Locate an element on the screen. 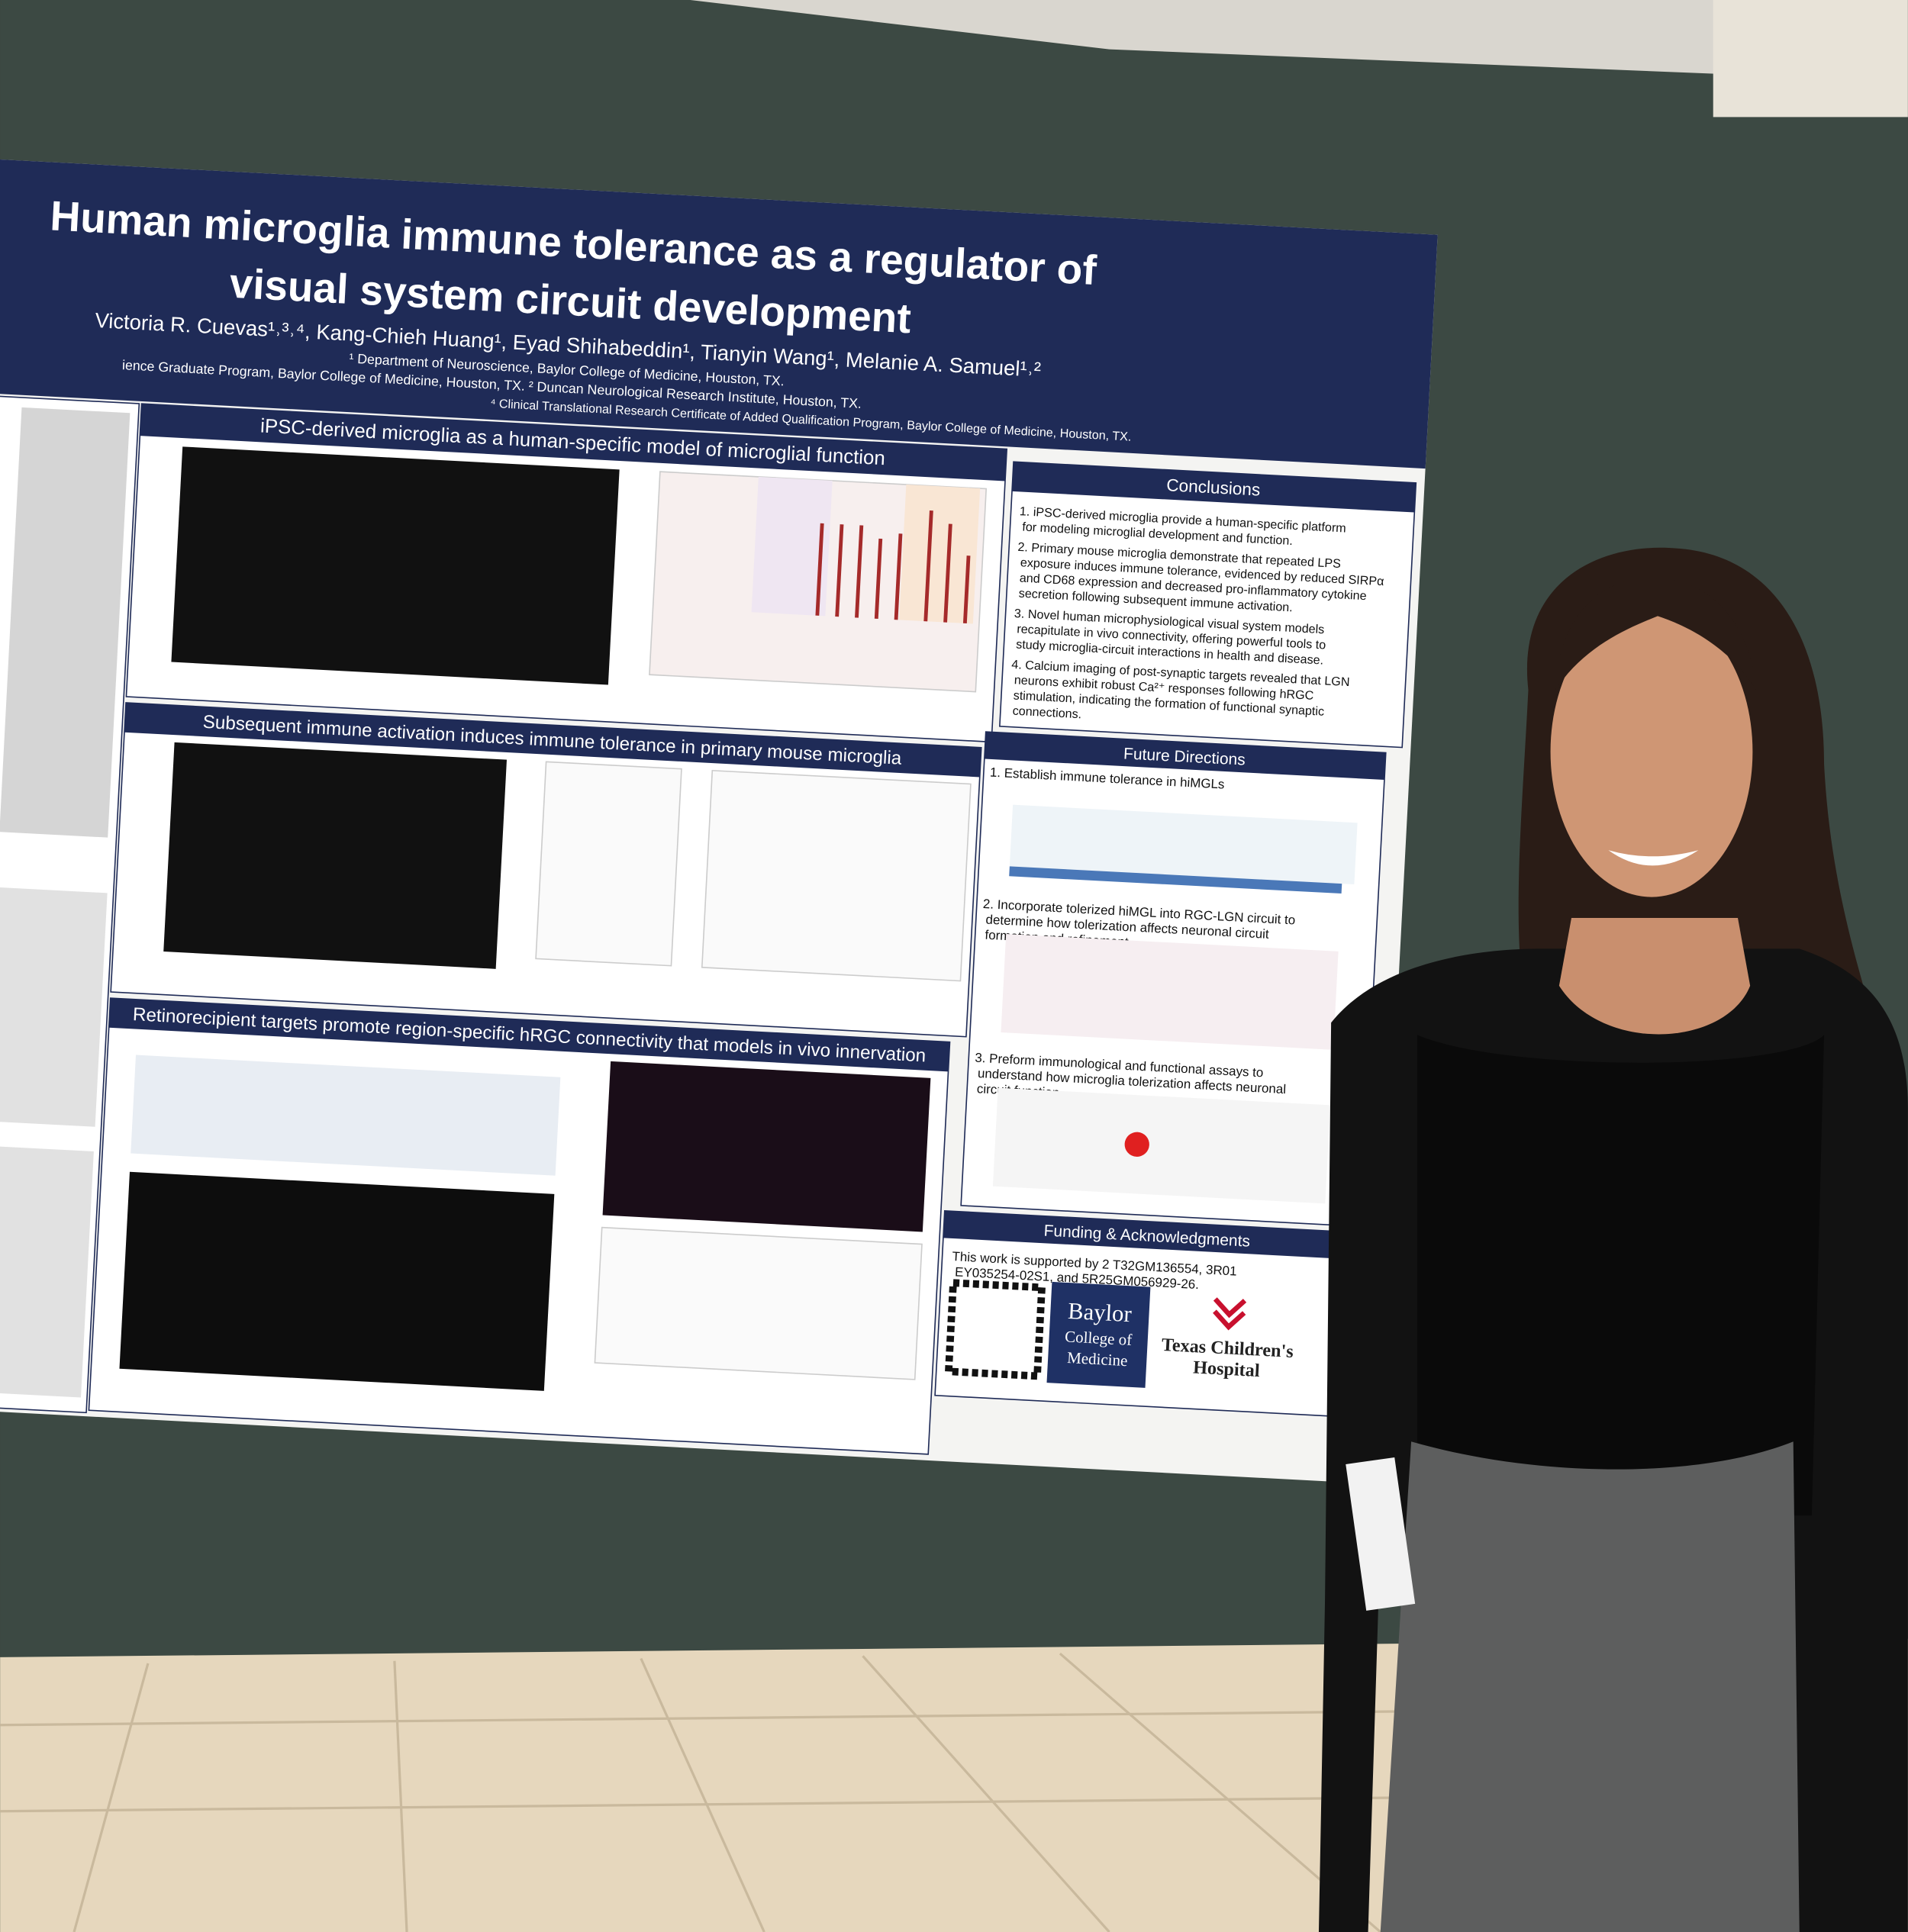 The image size is (1908, 1932). left-column is located at coordinates (70, 904).